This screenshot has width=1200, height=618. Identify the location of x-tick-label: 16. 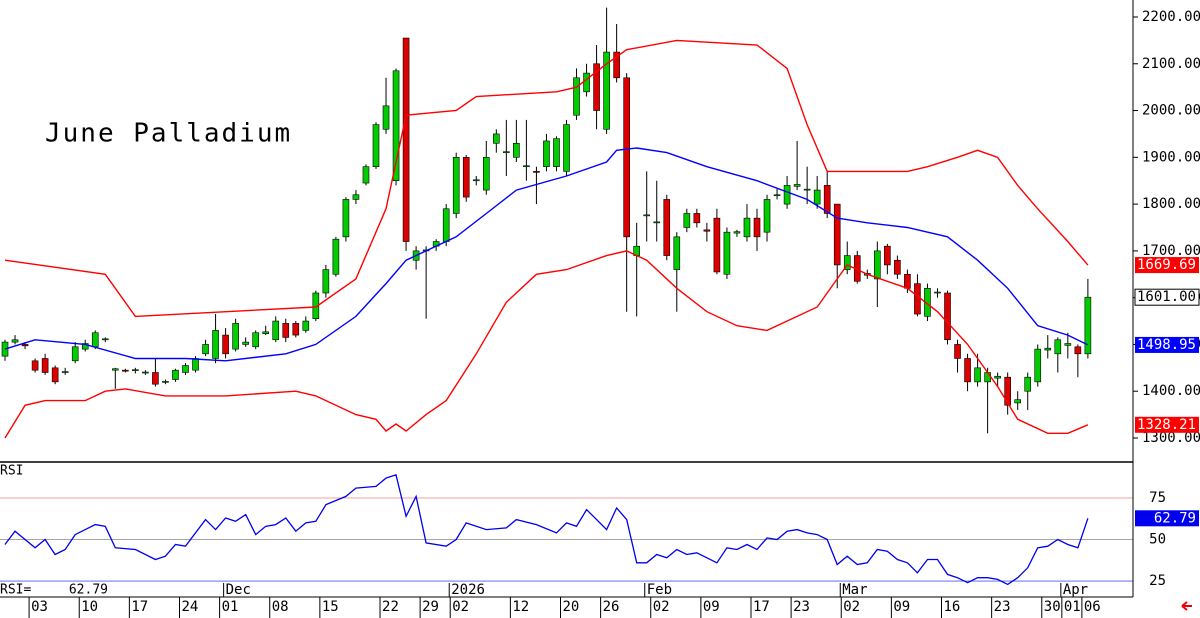
(952, 607).